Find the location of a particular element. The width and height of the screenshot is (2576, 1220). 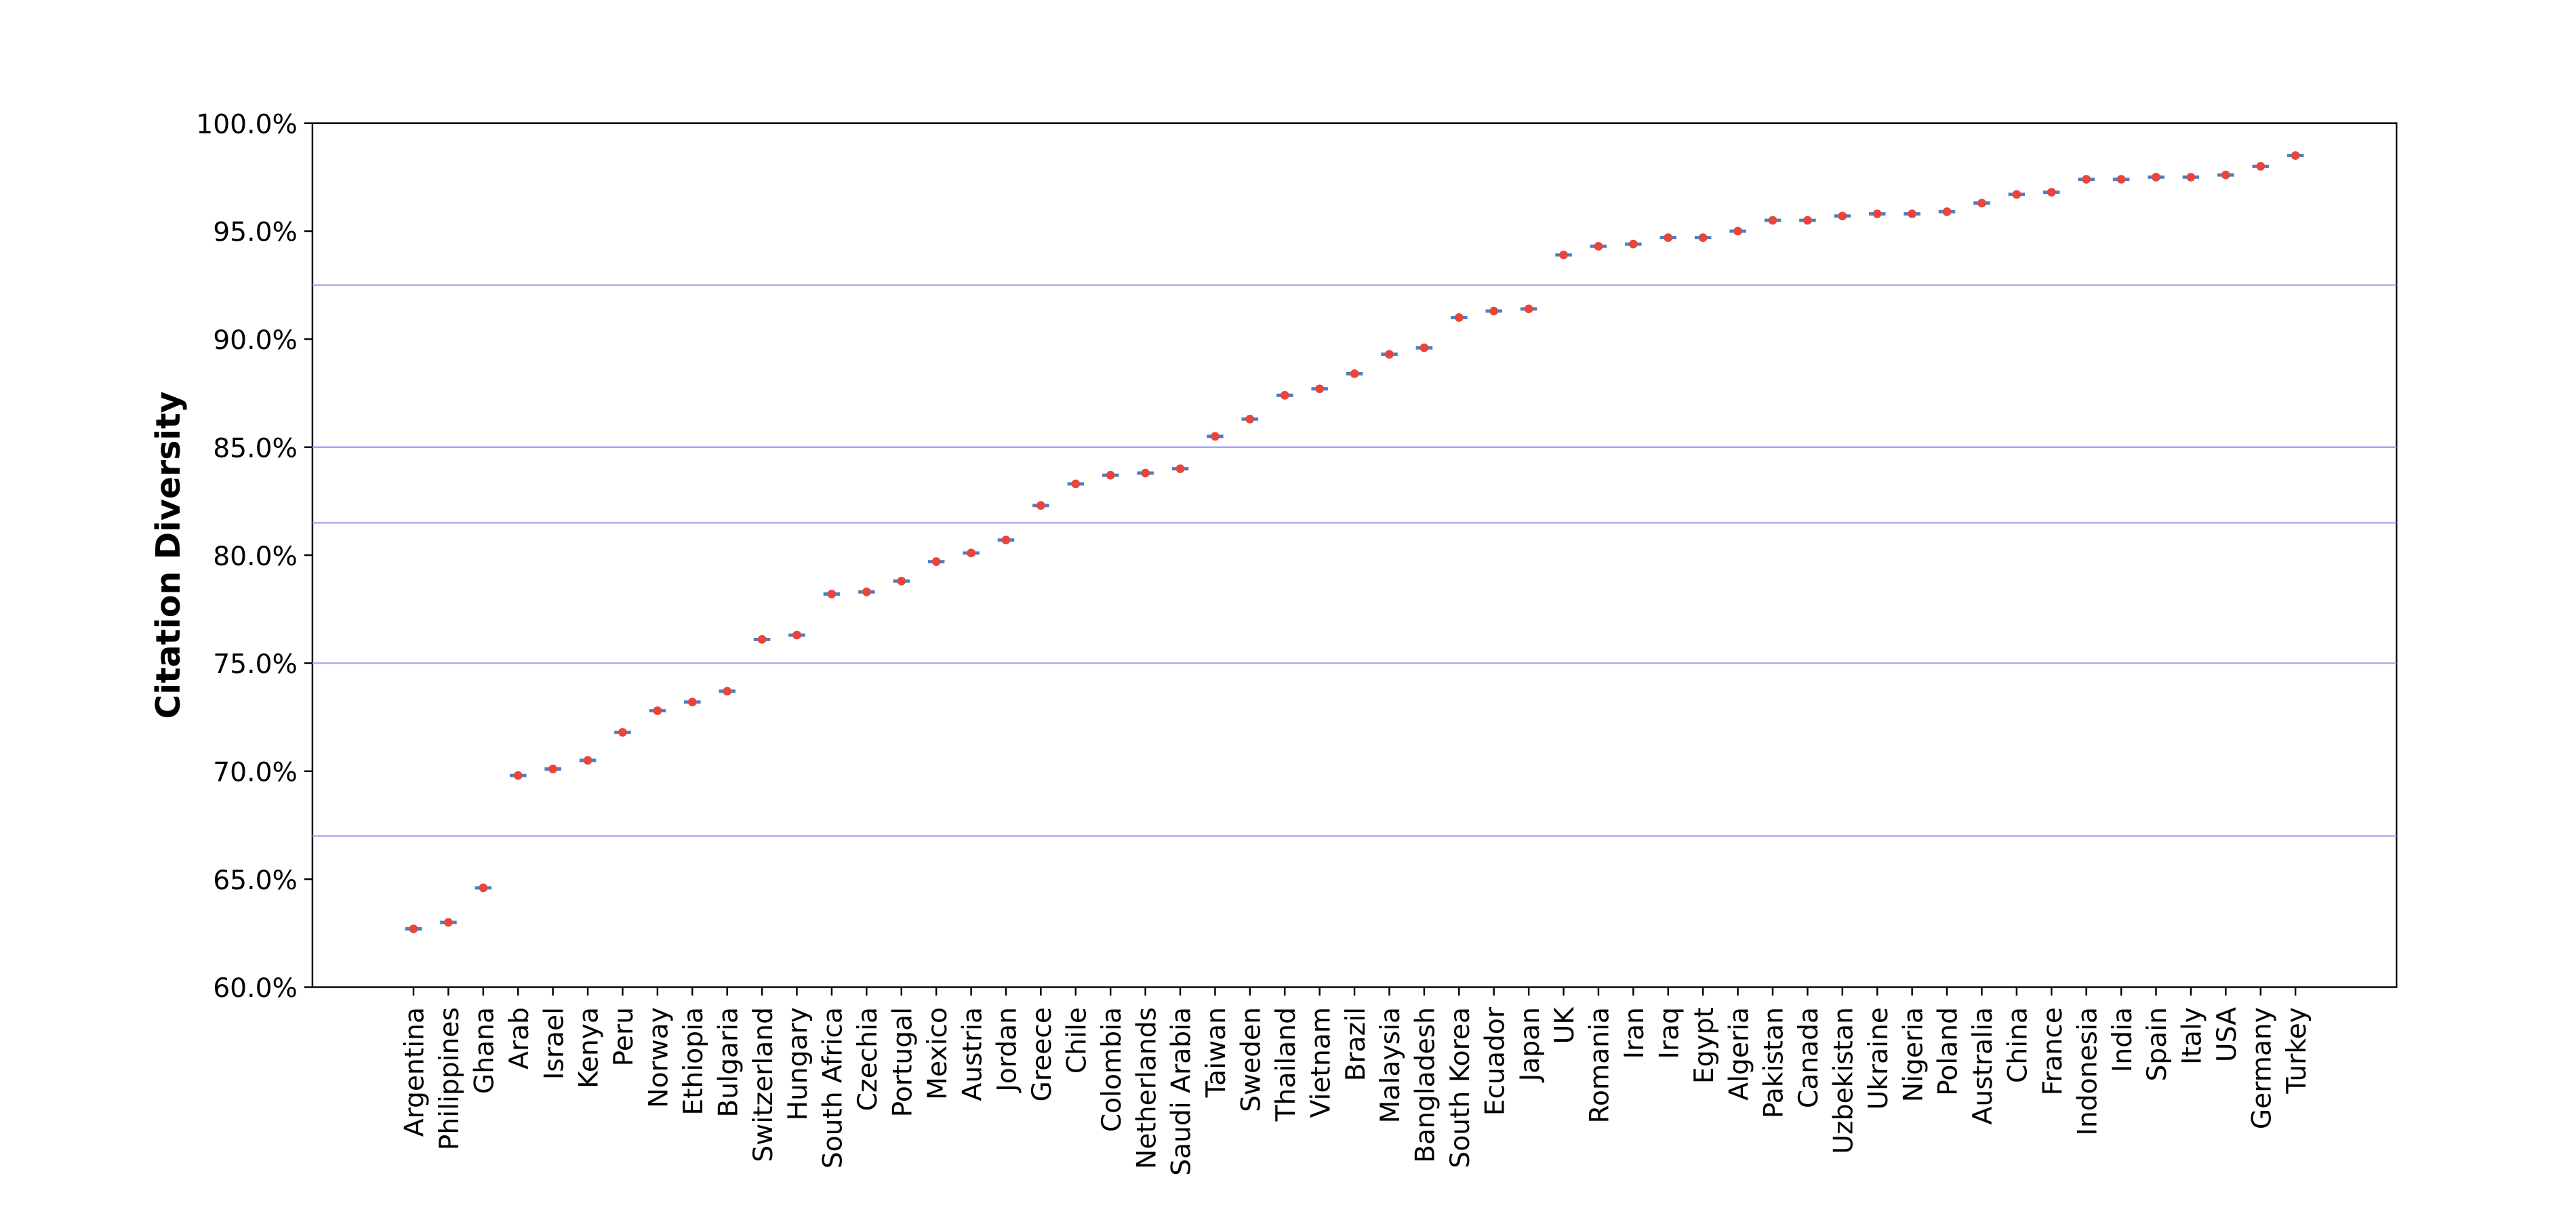

x-tick-label: Taiwan is located at coordinates (1216, 1053).